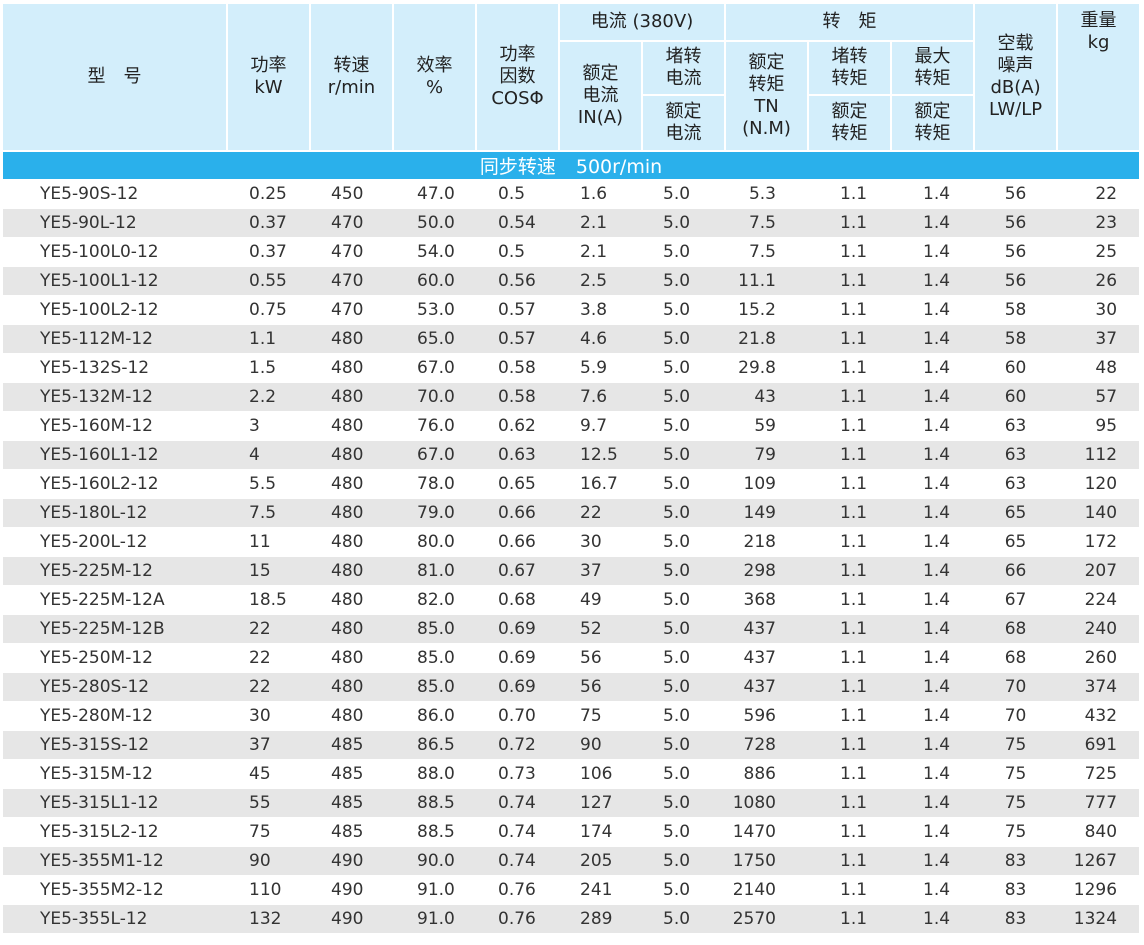  What do you see at coordinates (115, 223) in the screenshot?
I see `cell-model: YE5-90L-12` at bounding box center [115, 223].